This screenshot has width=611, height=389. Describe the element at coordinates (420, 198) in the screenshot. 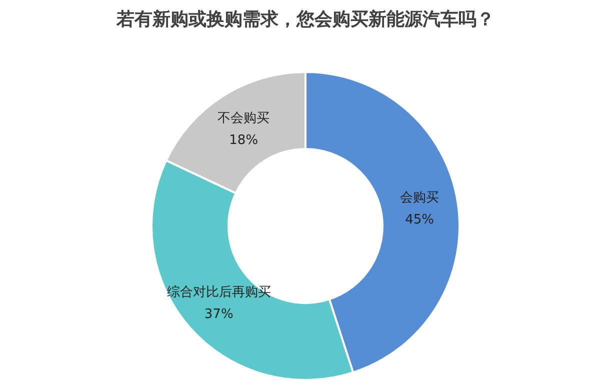

I see `slice-label: 会购买` at that location.